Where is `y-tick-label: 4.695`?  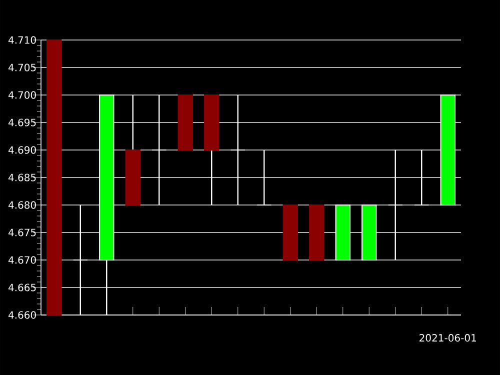
y-tick-label: 4.695 is located at coordinates (22, 122).